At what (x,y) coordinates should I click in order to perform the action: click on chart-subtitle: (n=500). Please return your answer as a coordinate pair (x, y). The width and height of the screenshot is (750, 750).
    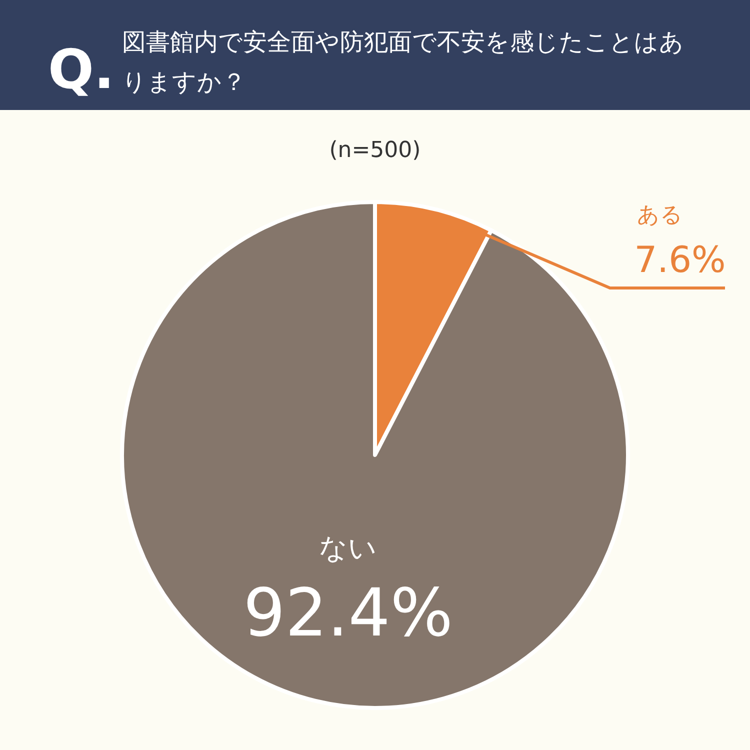
    Looking at the image, I should click on (375, 150).